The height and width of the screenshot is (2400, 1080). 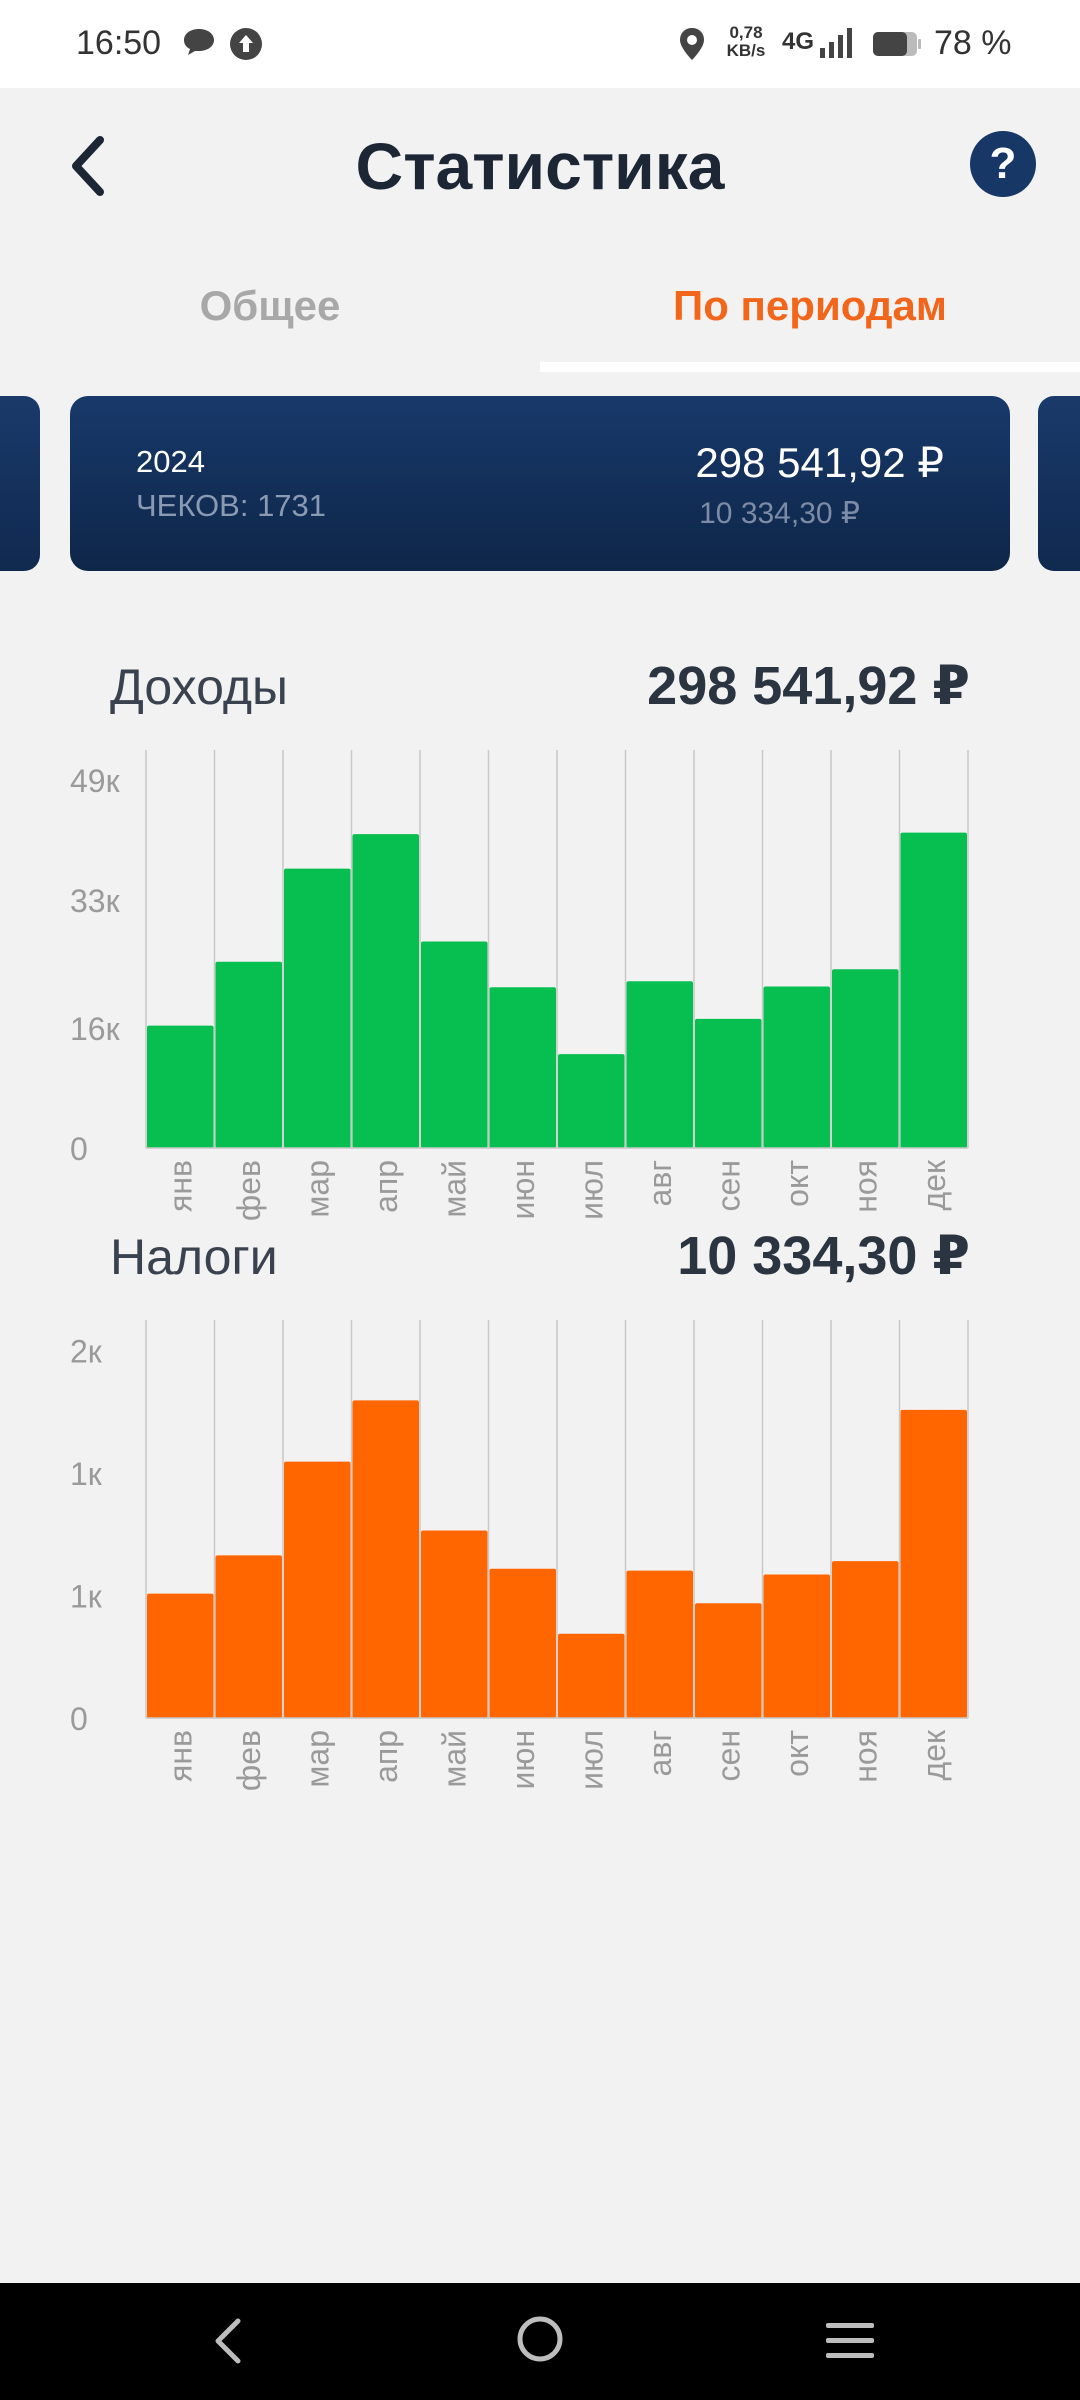 I want to click on tax-bar-ноя, so click(x=865, y=1639).